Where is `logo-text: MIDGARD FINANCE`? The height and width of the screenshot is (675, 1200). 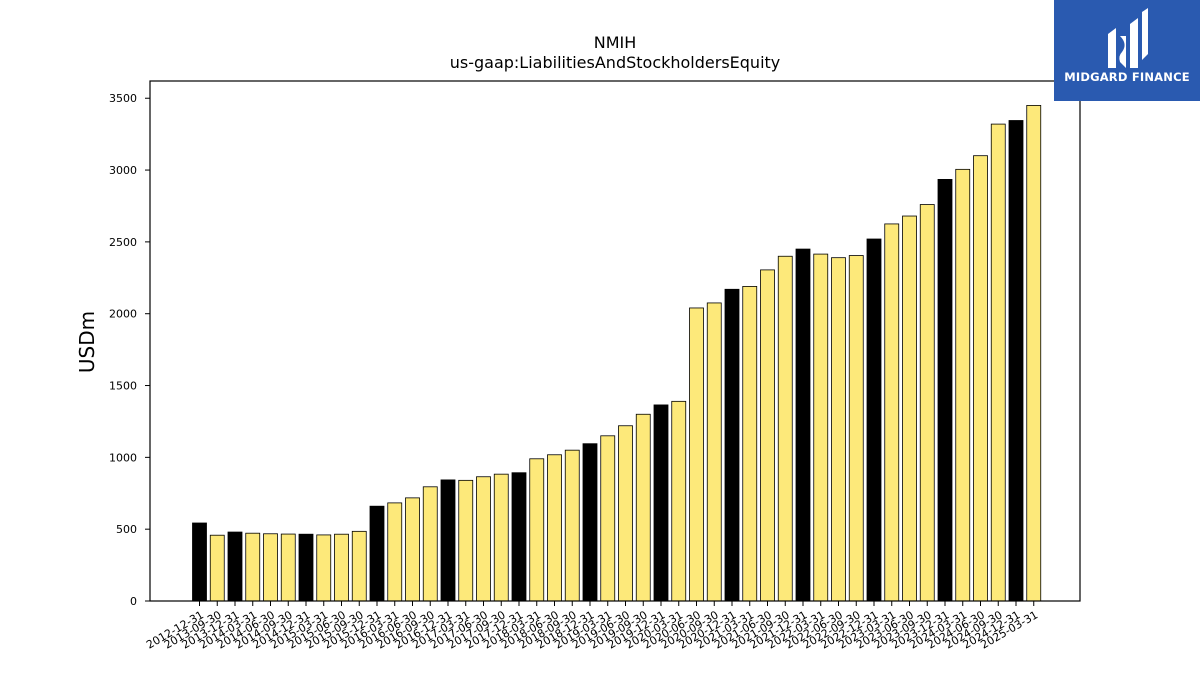 logo-text: MIDGARD FINANCE is located at coordinates (1127, 77).